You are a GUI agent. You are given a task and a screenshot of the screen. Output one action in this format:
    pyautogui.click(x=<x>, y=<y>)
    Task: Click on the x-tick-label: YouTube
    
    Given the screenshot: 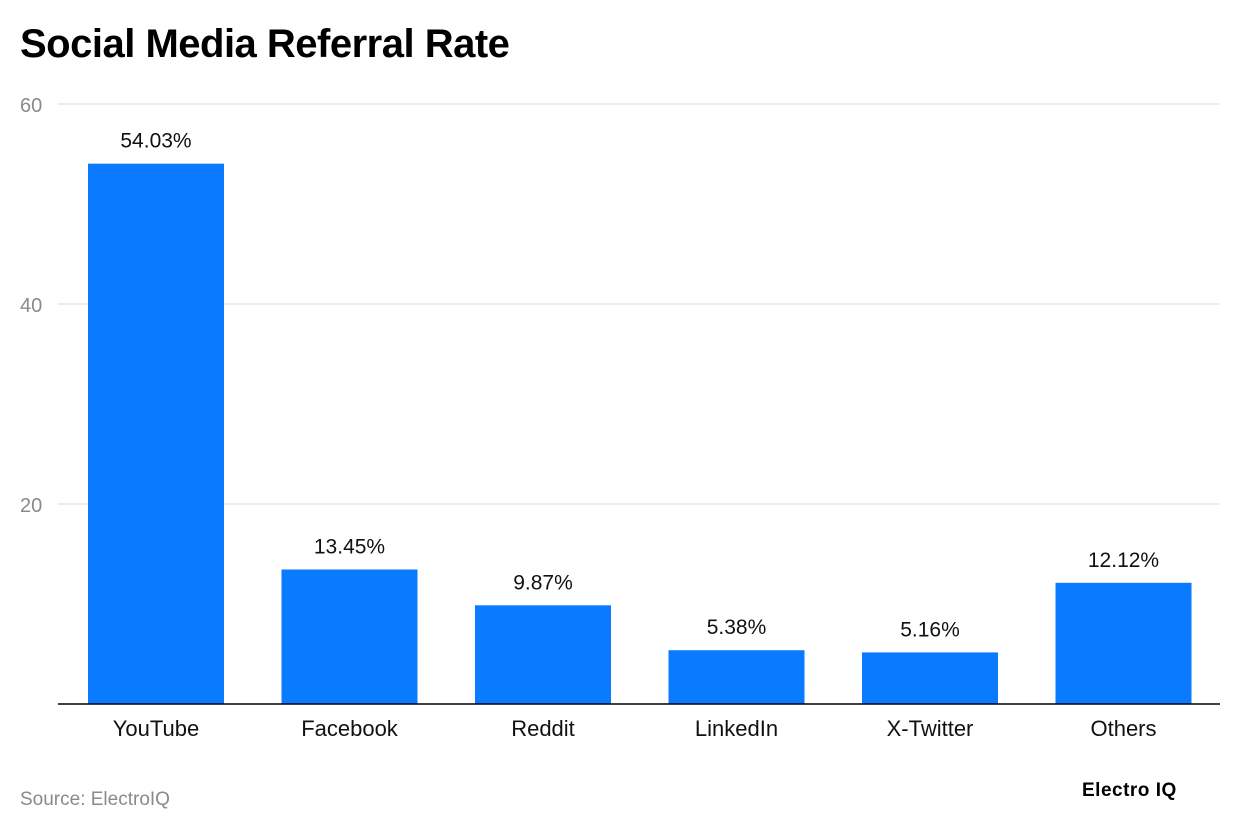 What is the action you would take?
    pyautogui.click(x=156, y=728)
    